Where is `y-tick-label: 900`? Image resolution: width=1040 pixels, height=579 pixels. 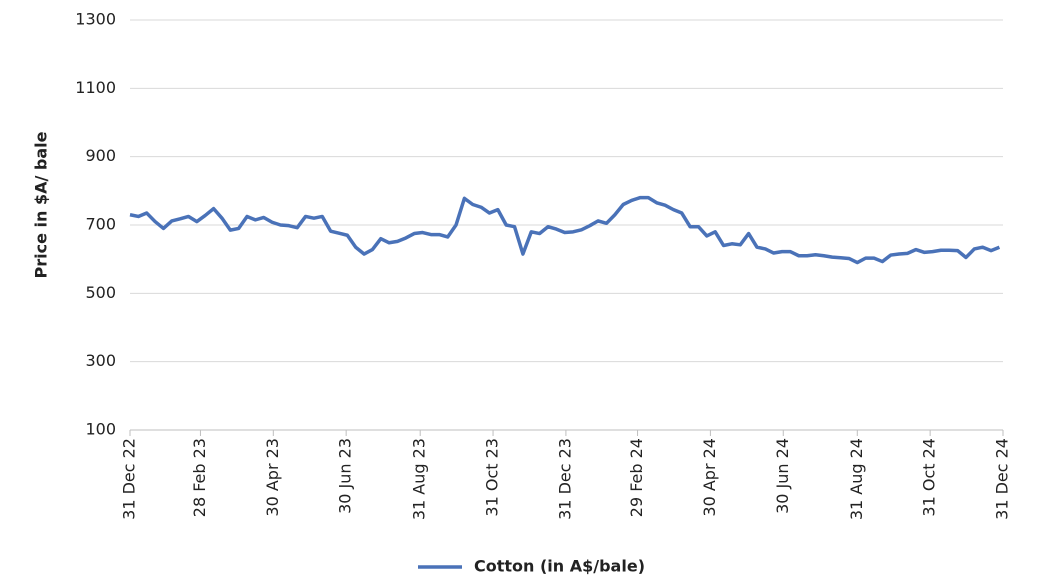 y-tick-label: 900 is located at coordinates (100, 155).